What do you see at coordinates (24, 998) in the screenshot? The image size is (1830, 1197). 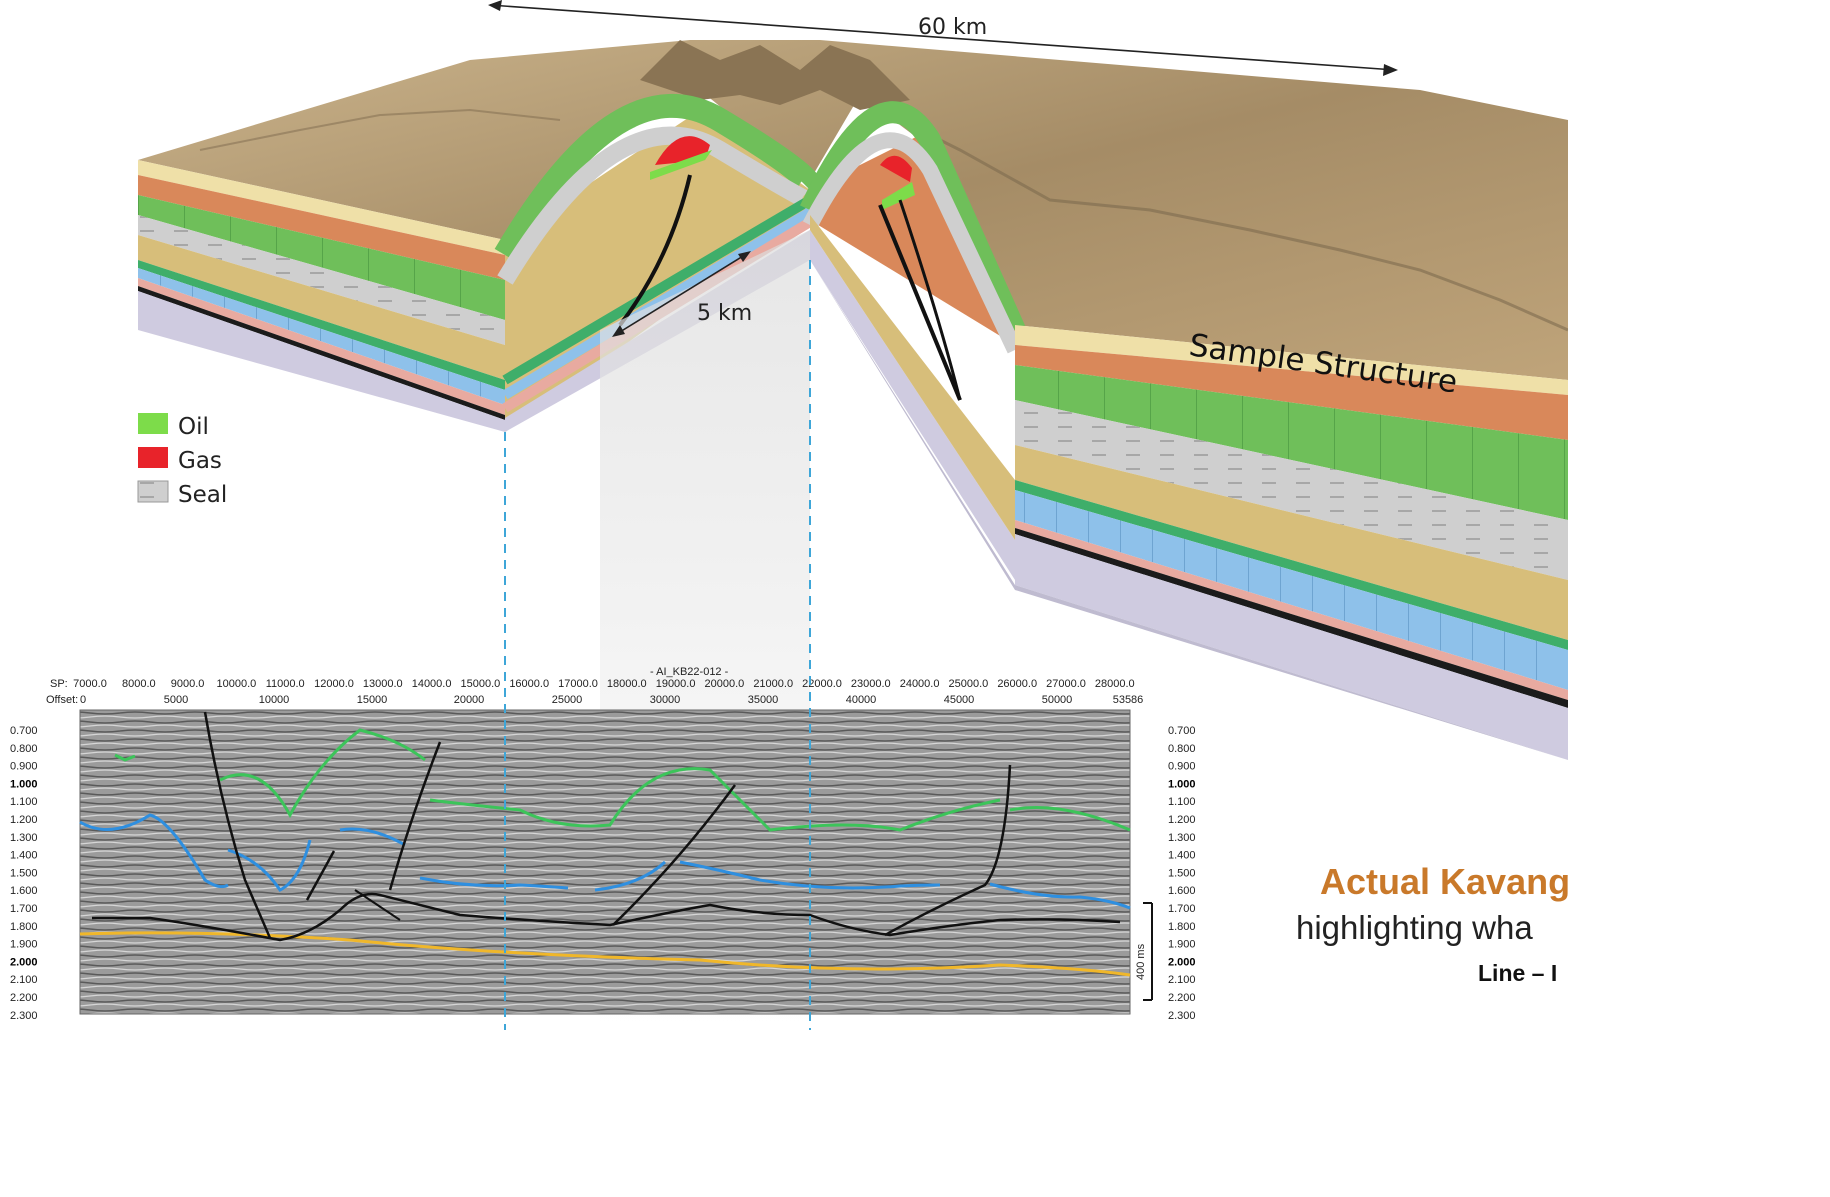 I see `time-tick-label-left: 2.200` at bounding box center [24, 998].